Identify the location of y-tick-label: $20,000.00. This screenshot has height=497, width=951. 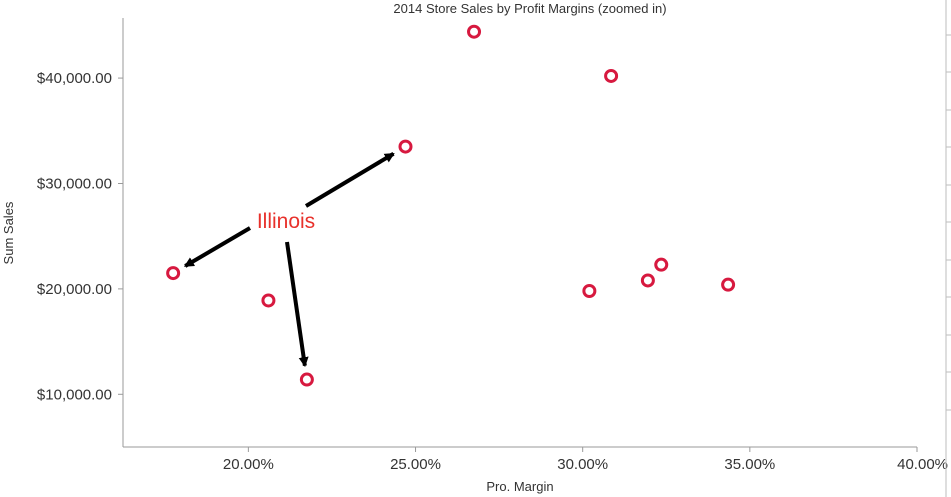
(74, 289).